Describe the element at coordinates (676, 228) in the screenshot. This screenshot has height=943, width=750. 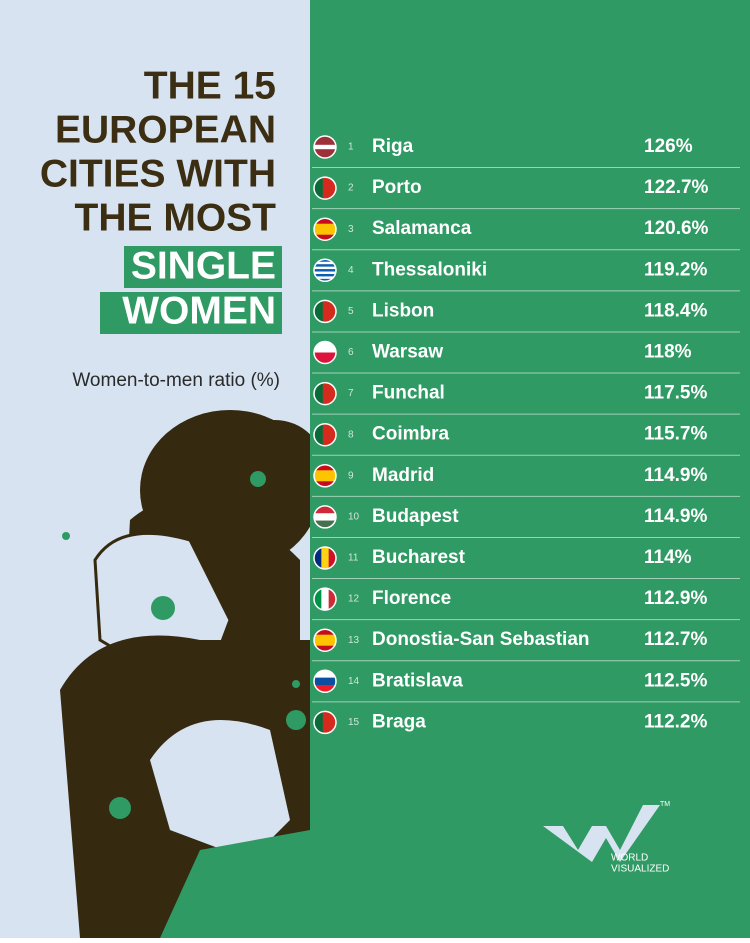
I see `ratio: 120.6%` at that location.